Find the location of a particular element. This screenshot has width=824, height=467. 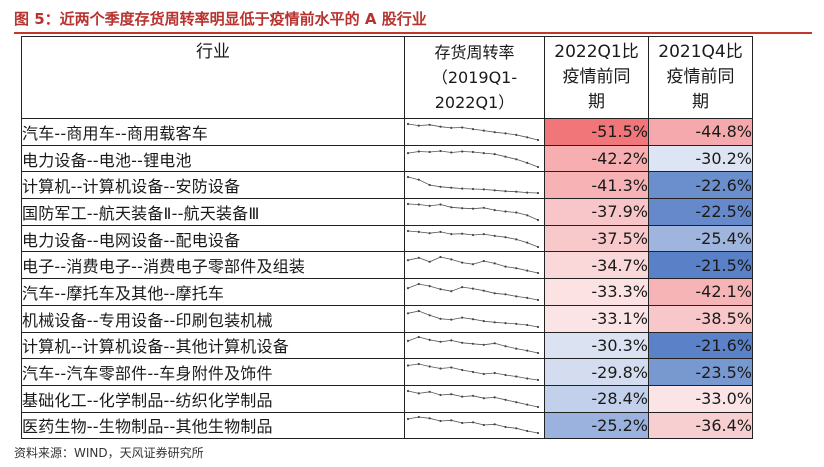

industry-cell: 机械设备--专用设备--印刷包装机械 is located at coordinates (213, 318).